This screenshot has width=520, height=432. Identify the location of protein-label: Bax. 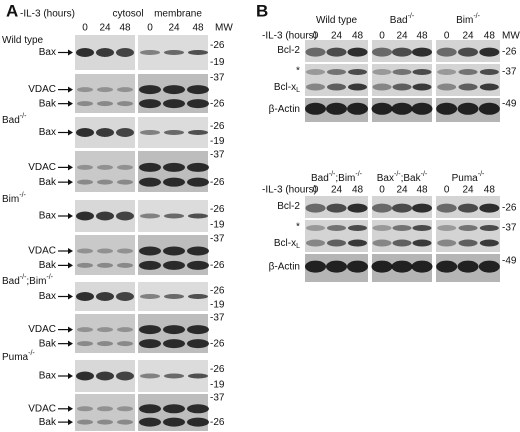
(47, 216).